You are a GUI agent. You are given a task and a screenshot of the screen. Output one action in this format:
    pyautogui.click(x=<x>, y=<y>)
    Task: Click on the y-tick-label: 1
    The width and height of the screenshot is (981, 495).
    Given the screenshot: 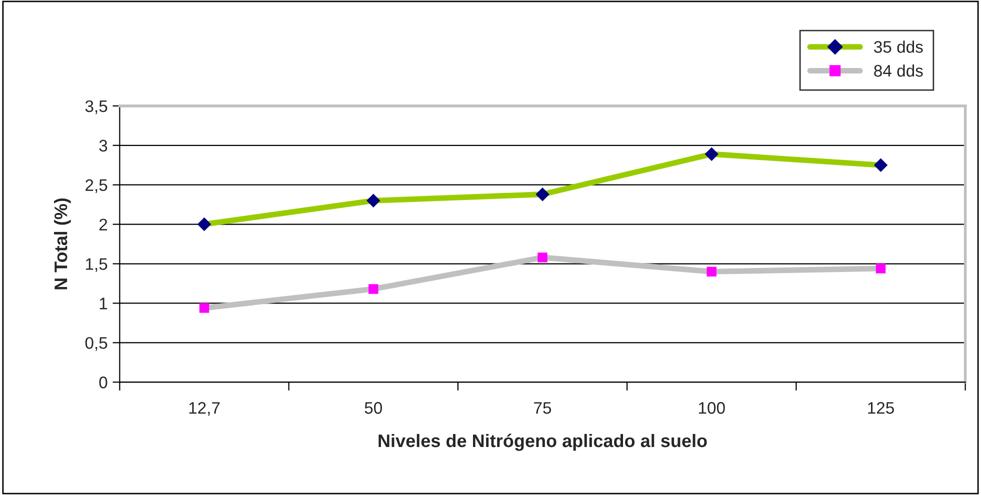 What is the action you would take?
    pyautogui.click(x=104, y=304)
    